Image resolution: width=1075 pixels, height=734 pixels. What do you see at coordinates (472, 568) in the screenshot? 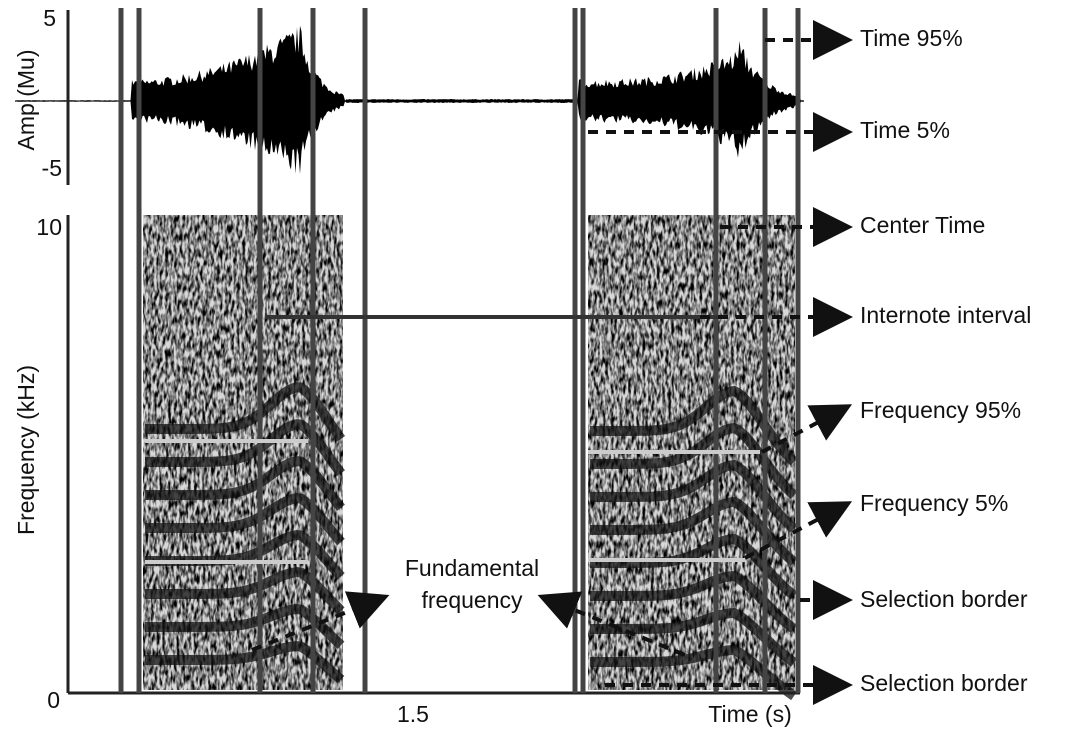
I see `annotation: Fundamental` at bounding box center [472, 568].